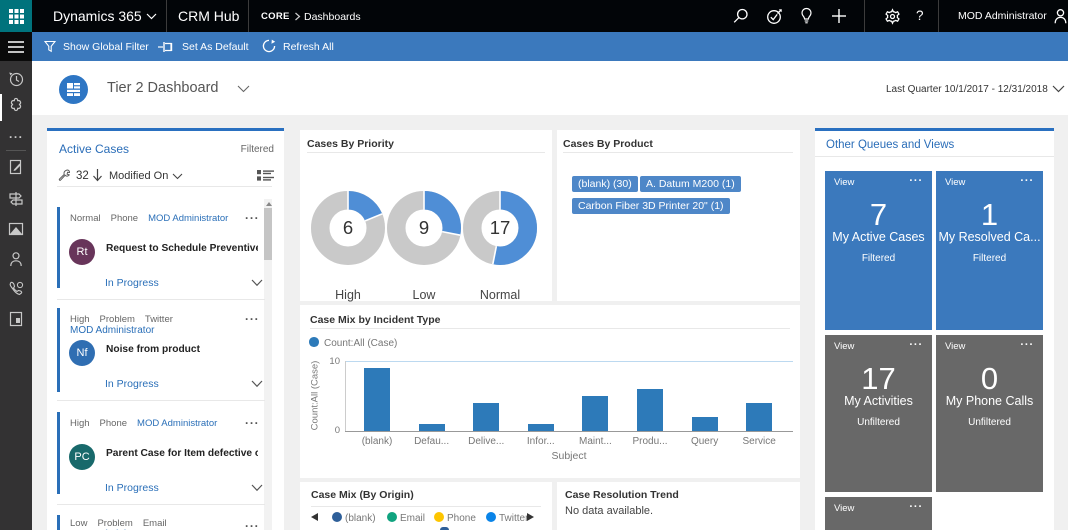  I want to click on svg-text: 9, so click(424, 227).